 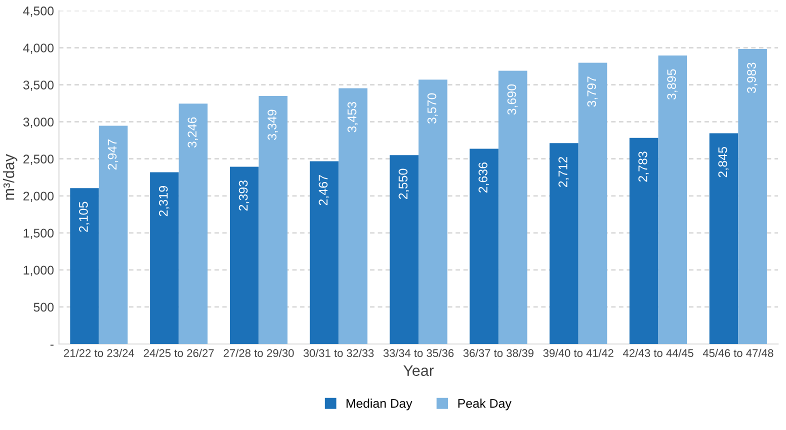 What do you see at coordinates (353, 117) in the screenshot?
I see `data-label: 3,453` at bounding box center [353, 117].